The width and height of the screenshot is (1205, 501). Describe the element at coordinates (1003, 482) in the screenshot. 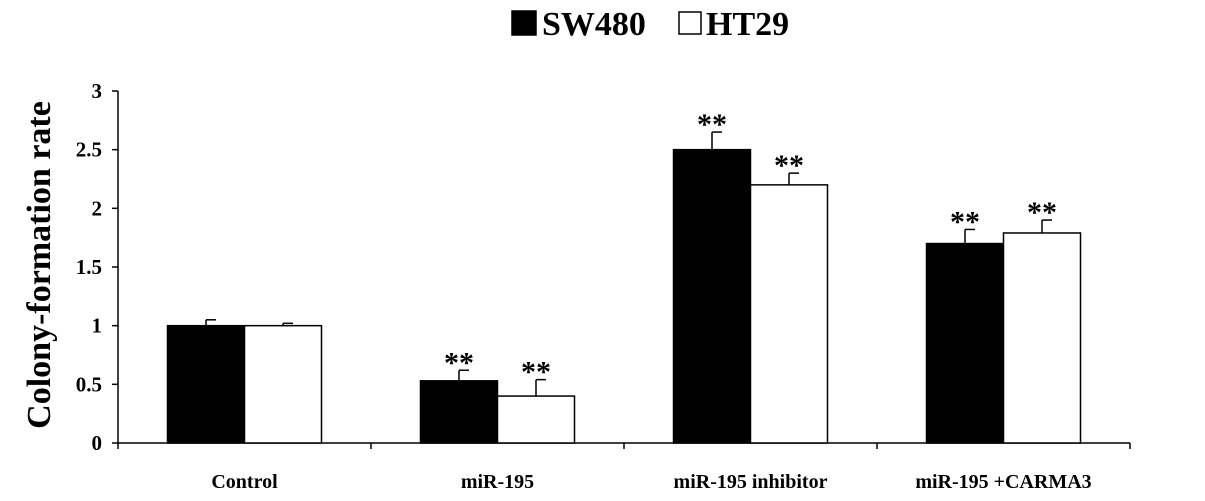

I see `x-tick-label: miR-195 +CARMA3` at that location.